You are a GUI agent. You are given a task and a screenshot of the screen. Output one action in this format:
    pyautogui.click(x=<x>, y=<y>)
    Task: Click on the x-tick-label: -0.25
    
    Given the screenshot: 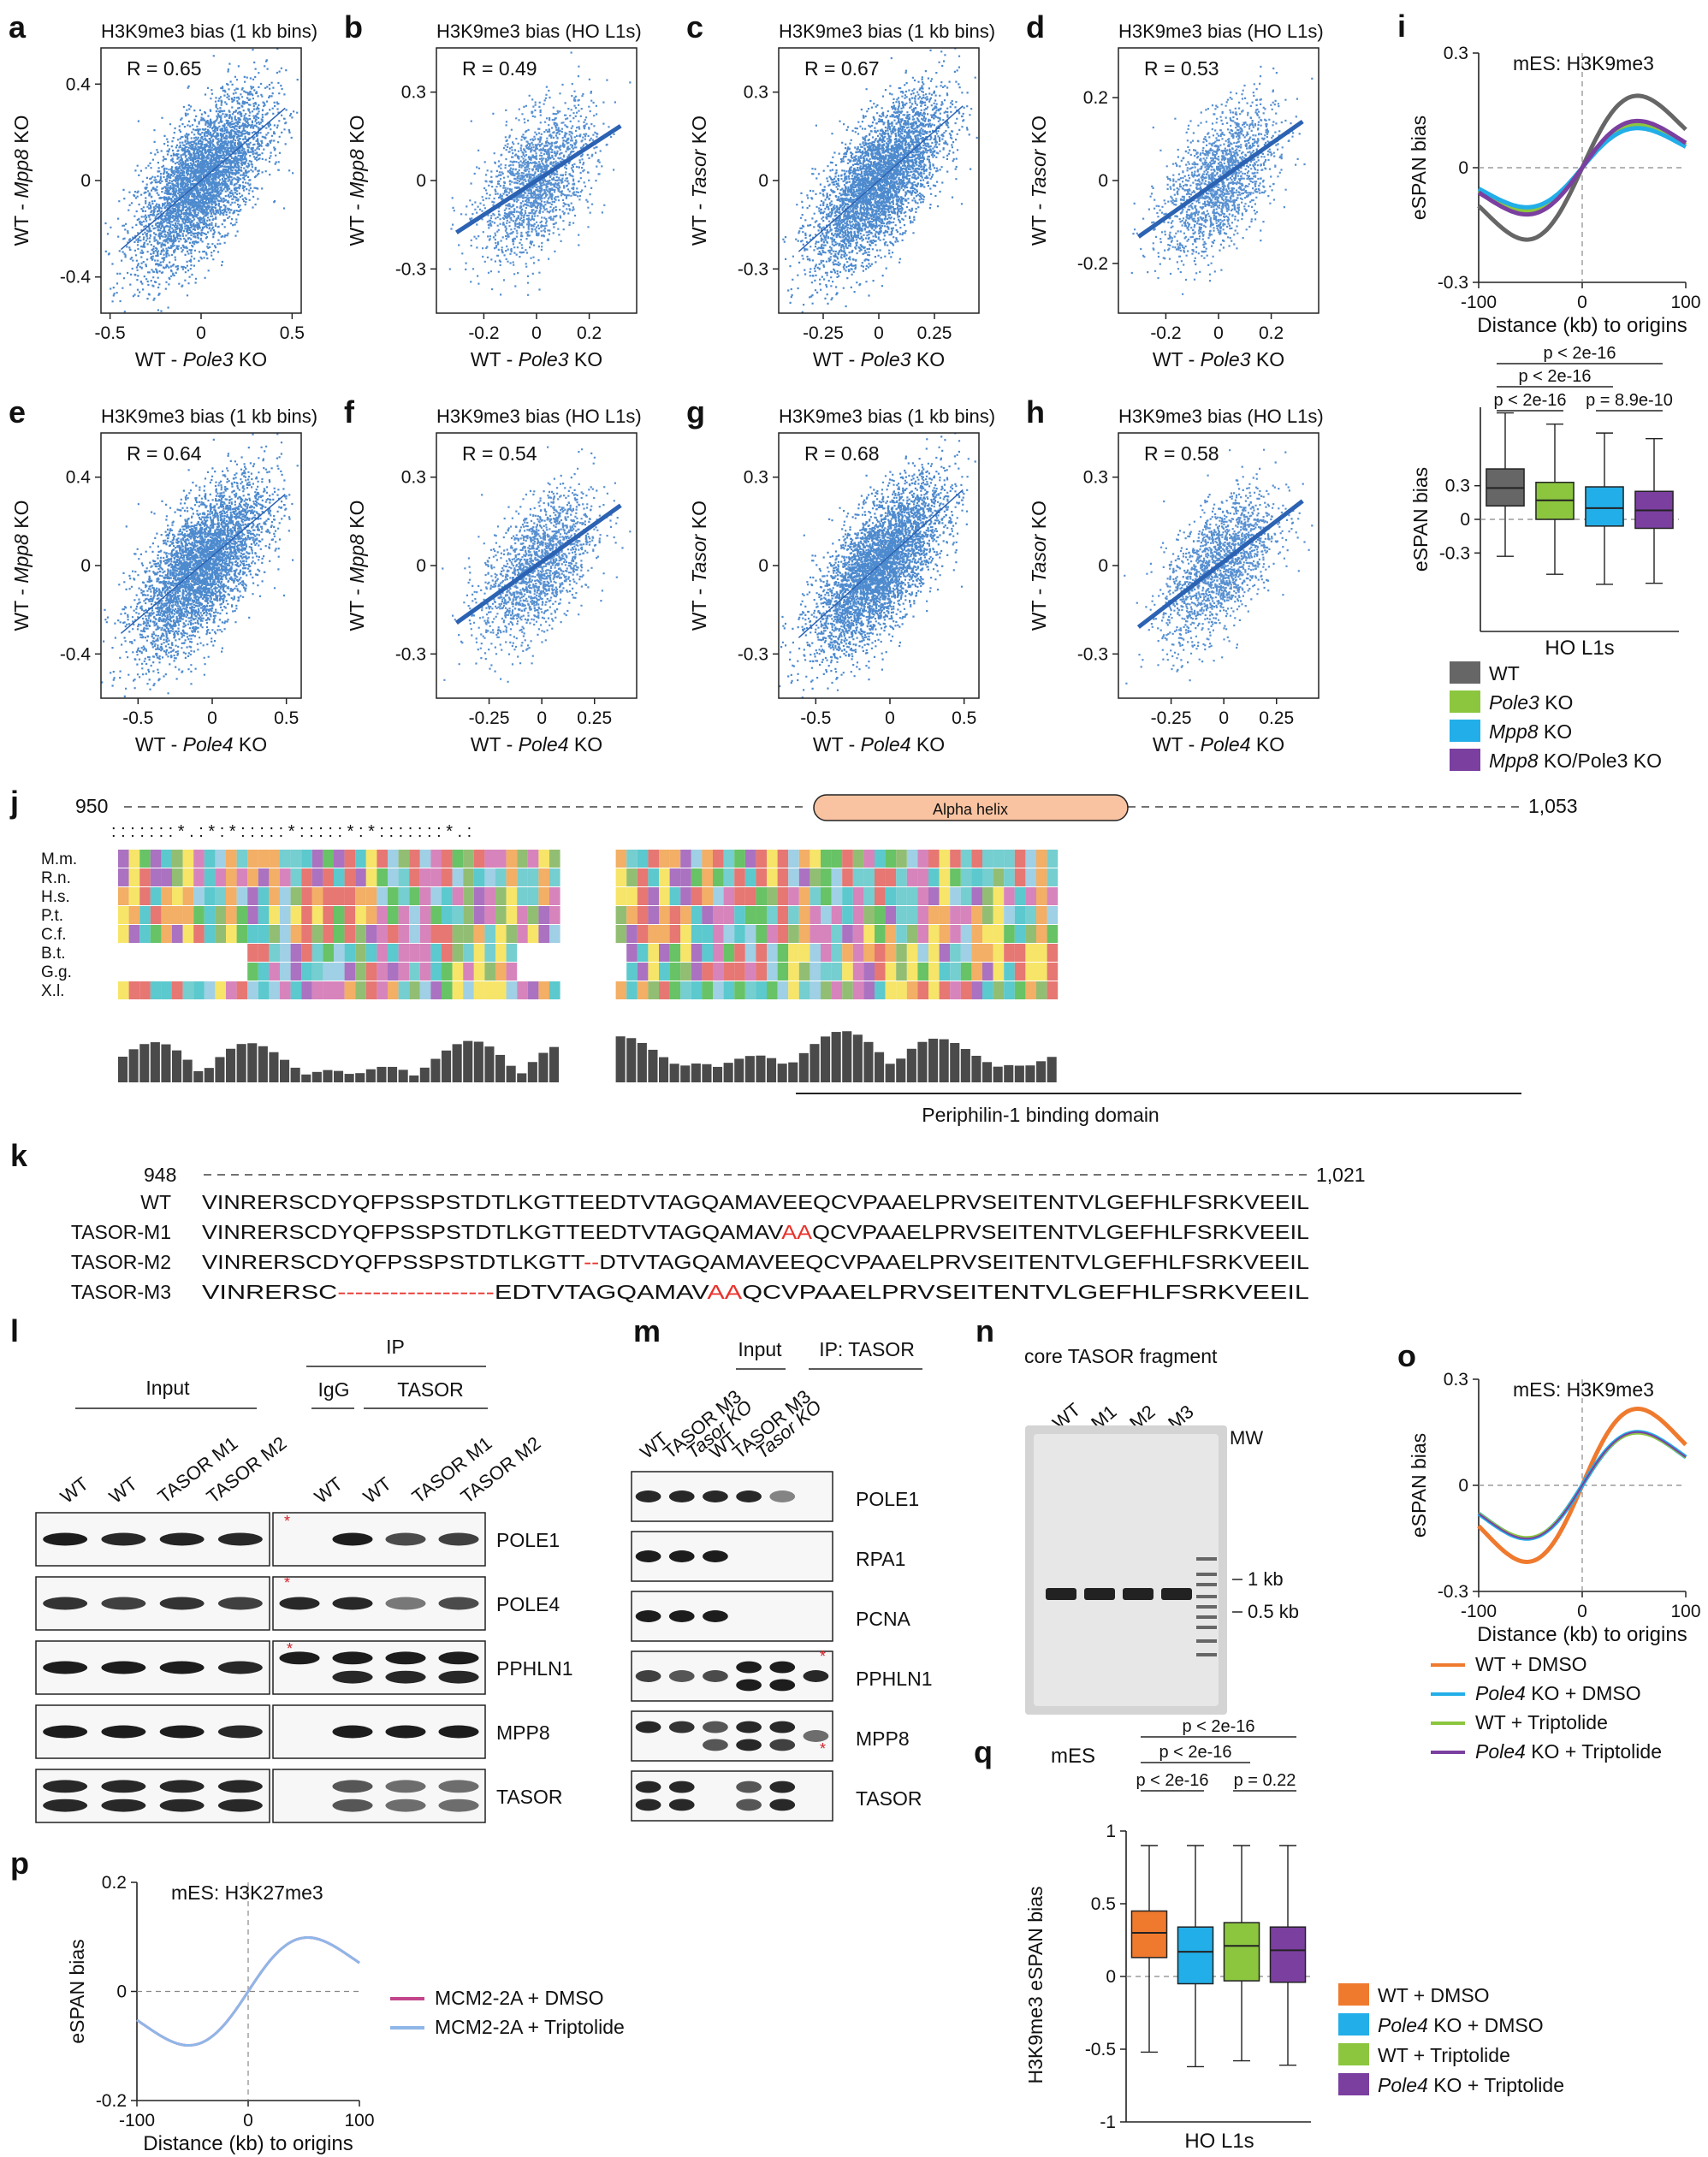 What is the action you would take?
    pyautogui.click(x=489, y=718)
    